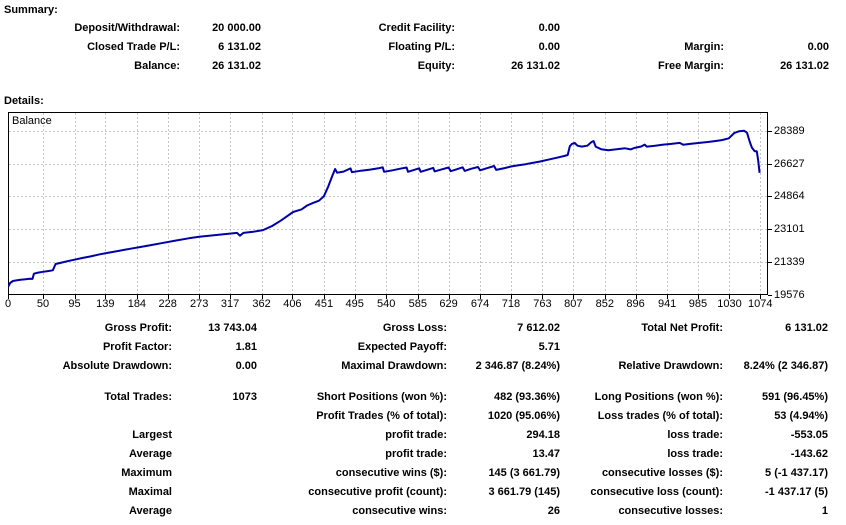 The width and height of the screenshot is (846, 525). I want to click on x-axis-tick-label: 184, so click(137, 304).